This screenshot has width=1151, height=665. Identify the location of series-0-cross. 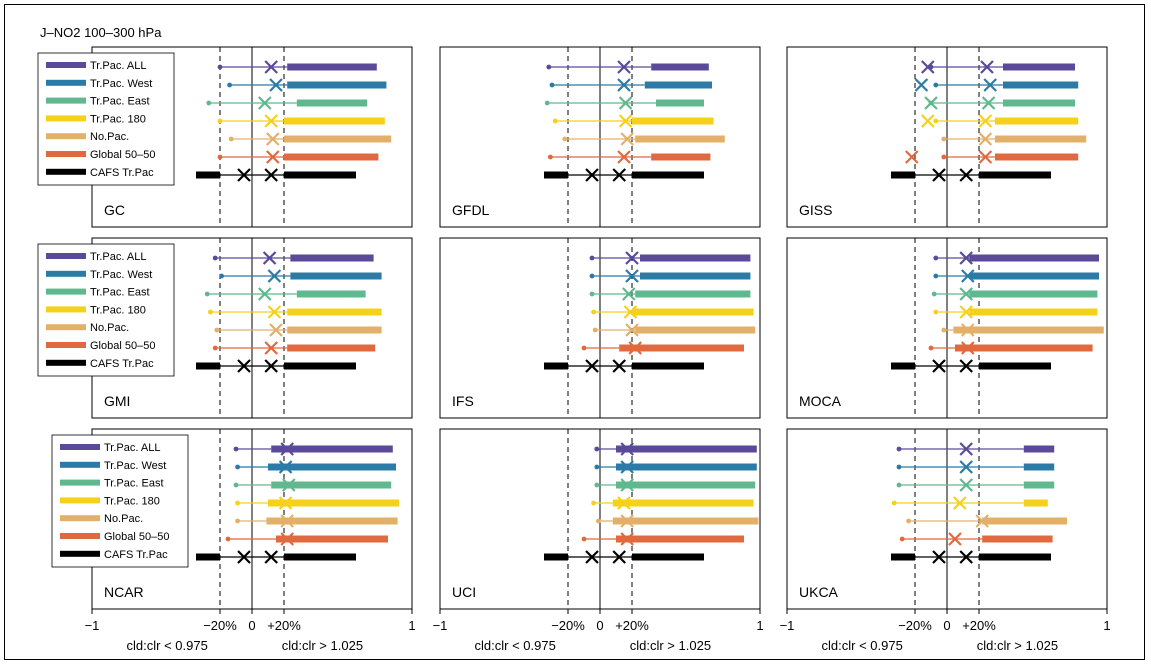
(966, 449).